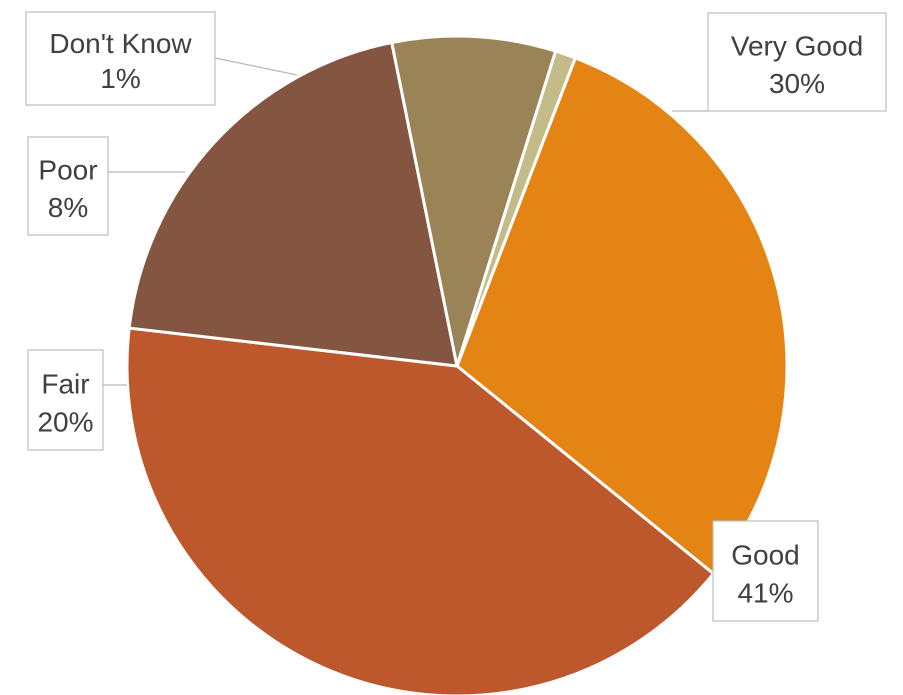 This screenshot has height=695, width=903. Describe the element at coordinates (797, 83) in the screenshot. I see `data-label-value-very-good: 30%` at that location.